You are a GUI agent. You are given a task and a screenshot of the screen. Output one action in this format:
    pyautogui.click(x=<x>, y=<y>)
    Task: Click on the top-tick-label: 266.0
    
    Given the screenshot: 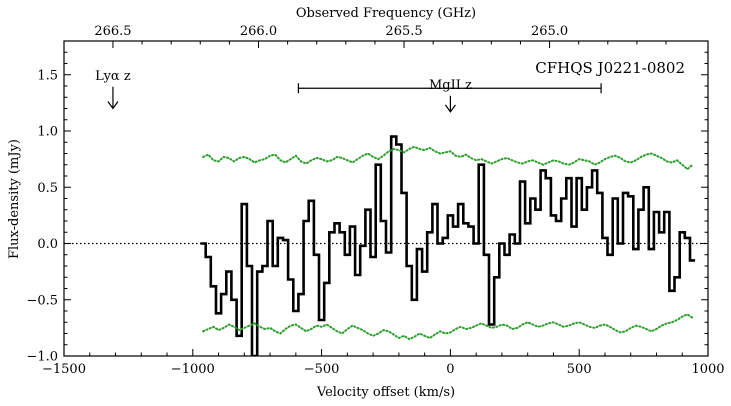 What is the action you would take?
    pyautogui.click(x=258, y=31)
    